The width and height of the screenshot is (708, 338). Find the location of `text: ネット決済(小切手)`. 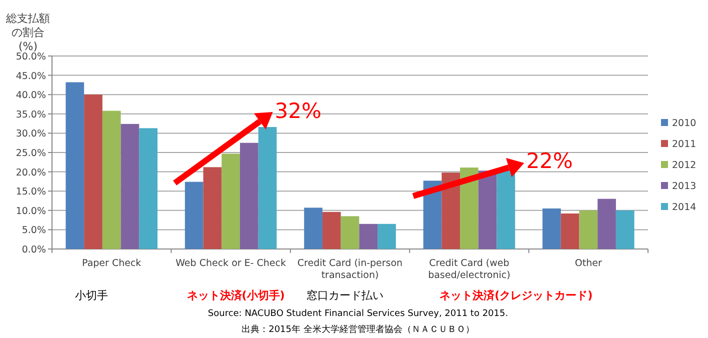

text: ネット決済(小切手) is located at coordinates (235, 295).